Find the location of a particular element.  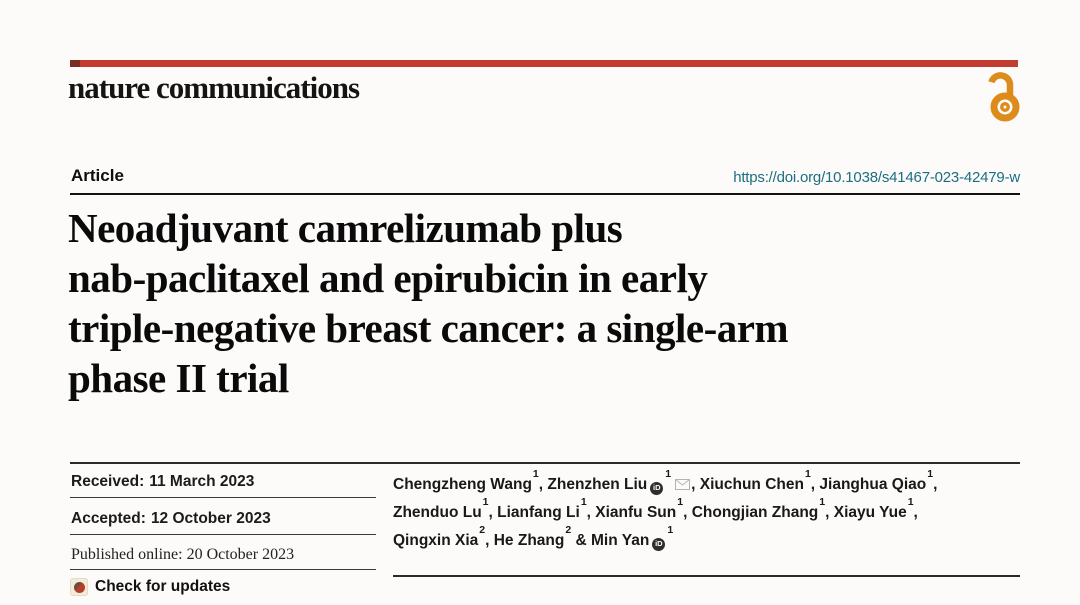

author-name: Xiayu Yue is located at coordinates (870, 512).